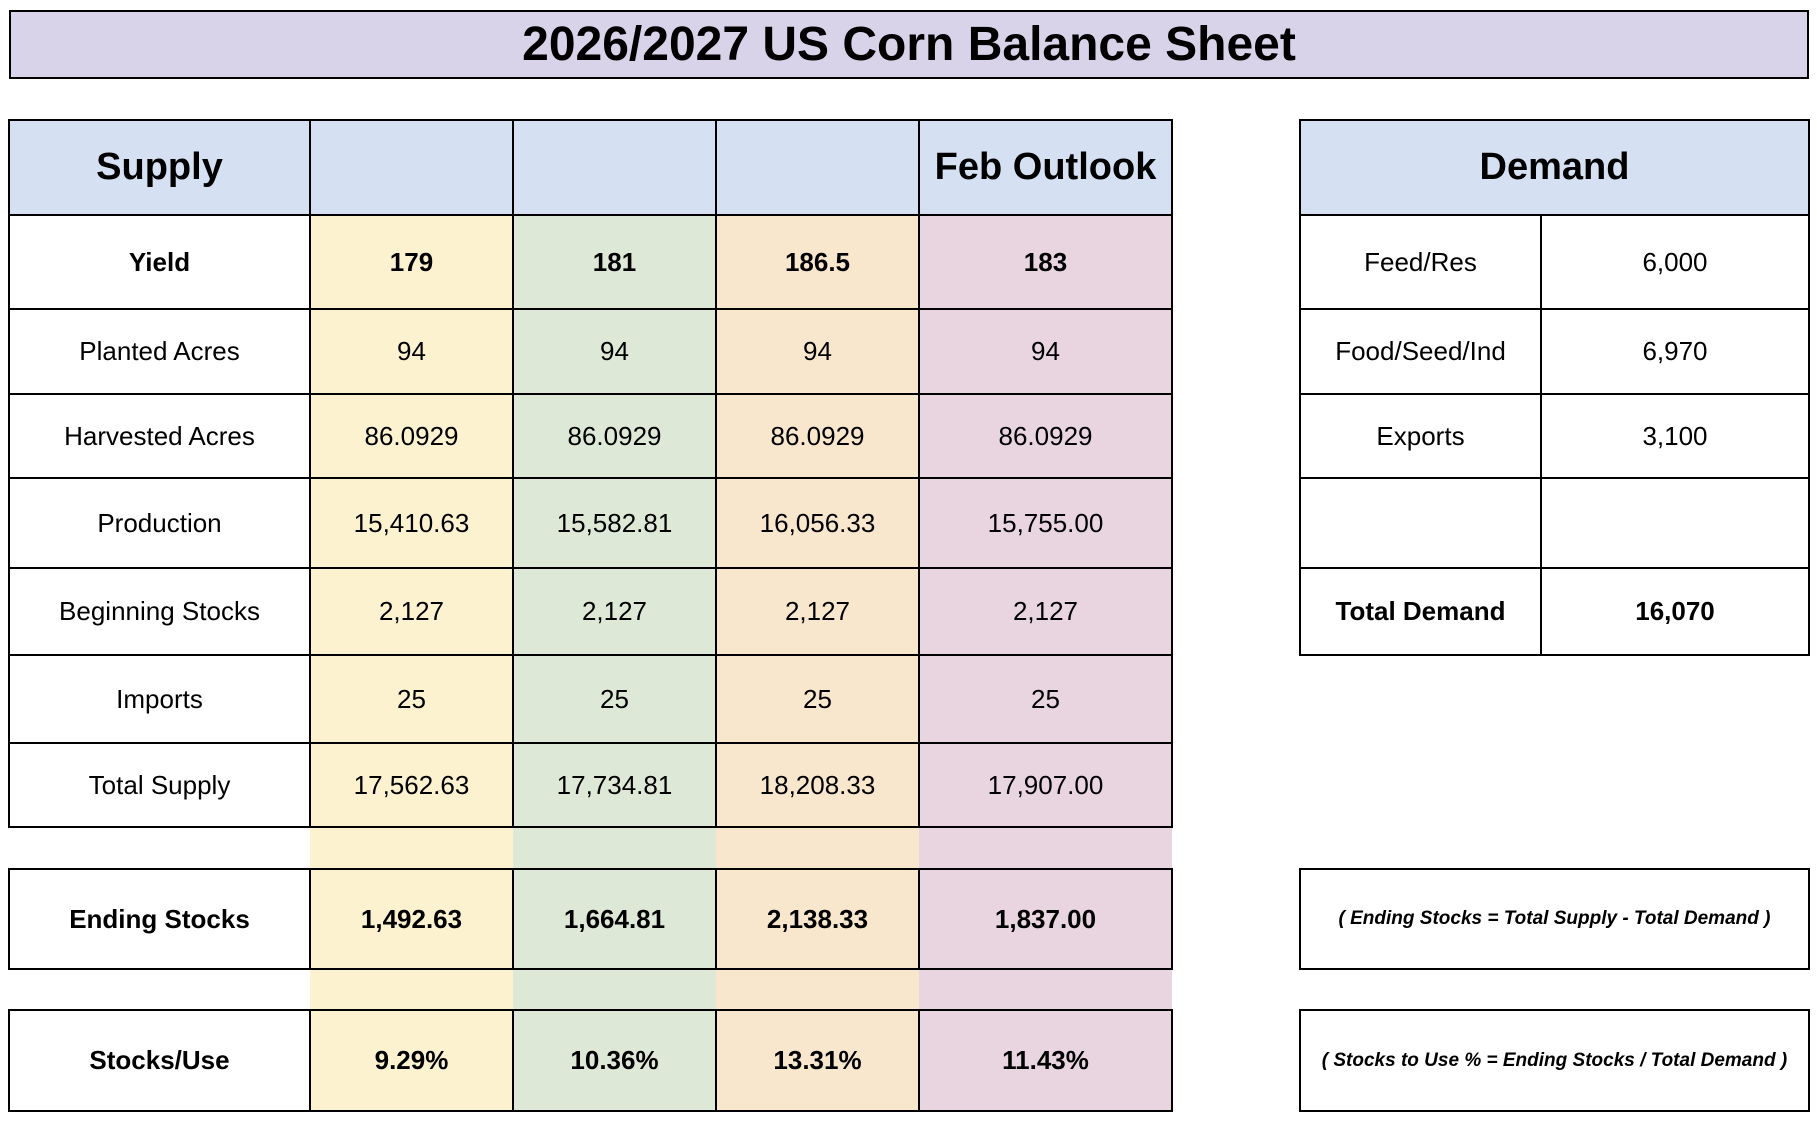 The width and height of the screenshot is (1817, 1146). Describe the element at coordinates (614, 1060) in the screenshot. I see `stocks-use-value: 10.36%` at that location.